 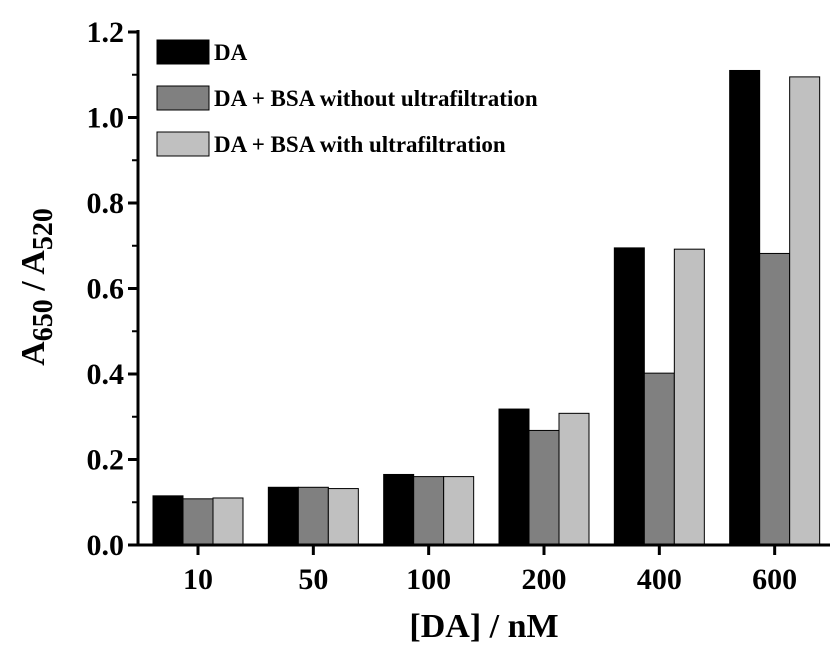 I want to click on y-tick-label-0.6: 0.6, so click(x=106, y=289).